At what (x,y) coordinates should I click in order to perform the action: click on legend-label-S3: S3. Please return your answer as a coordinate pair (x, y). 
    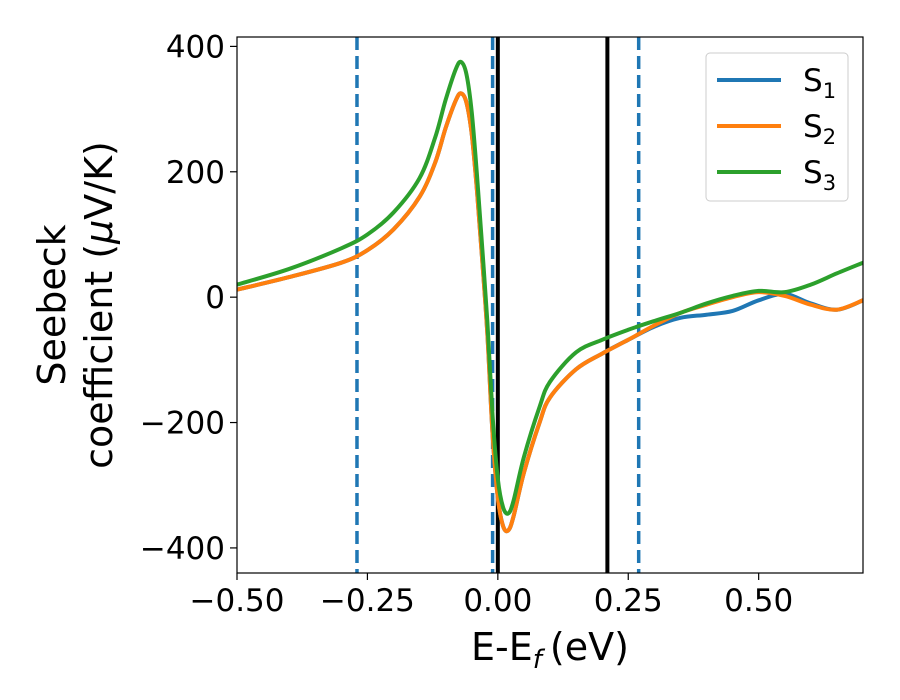
    Looking at the image, I should click on (819, 175).